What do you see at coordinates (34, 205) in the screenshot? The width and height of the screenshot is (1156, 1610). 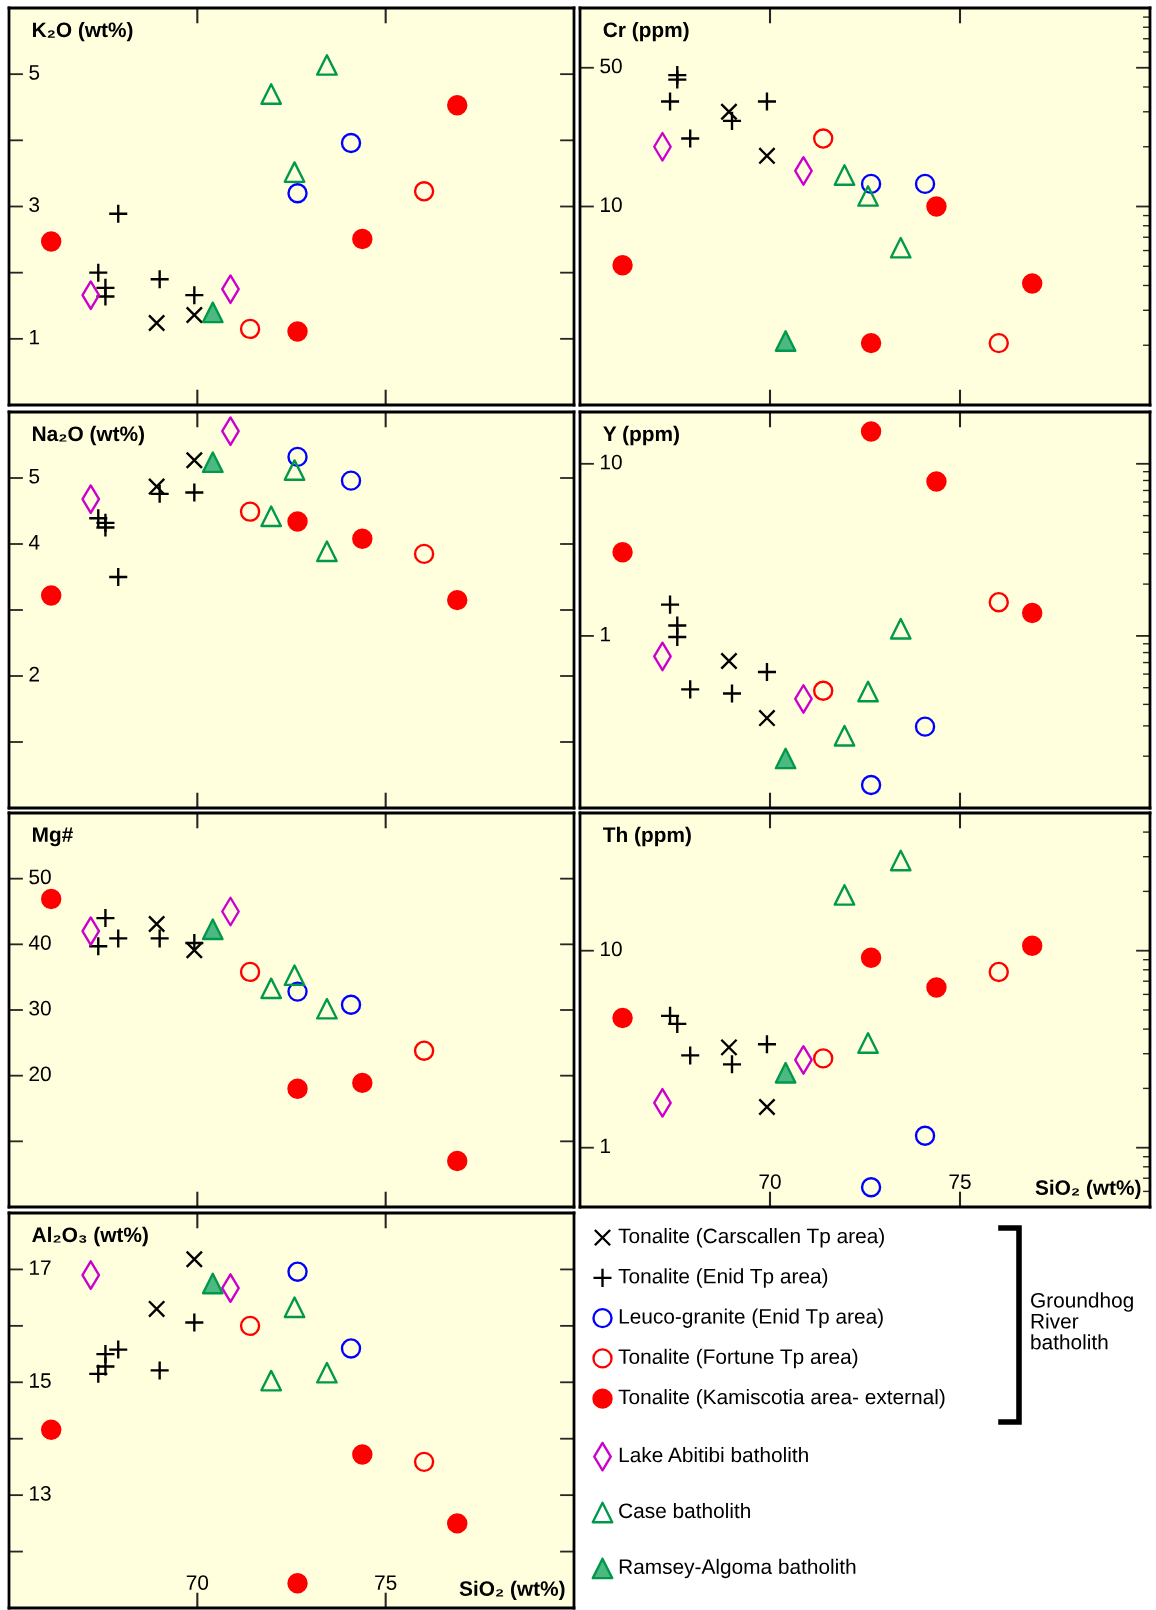 I see `y-tick-label: 3` at bounding box center [34, 205].